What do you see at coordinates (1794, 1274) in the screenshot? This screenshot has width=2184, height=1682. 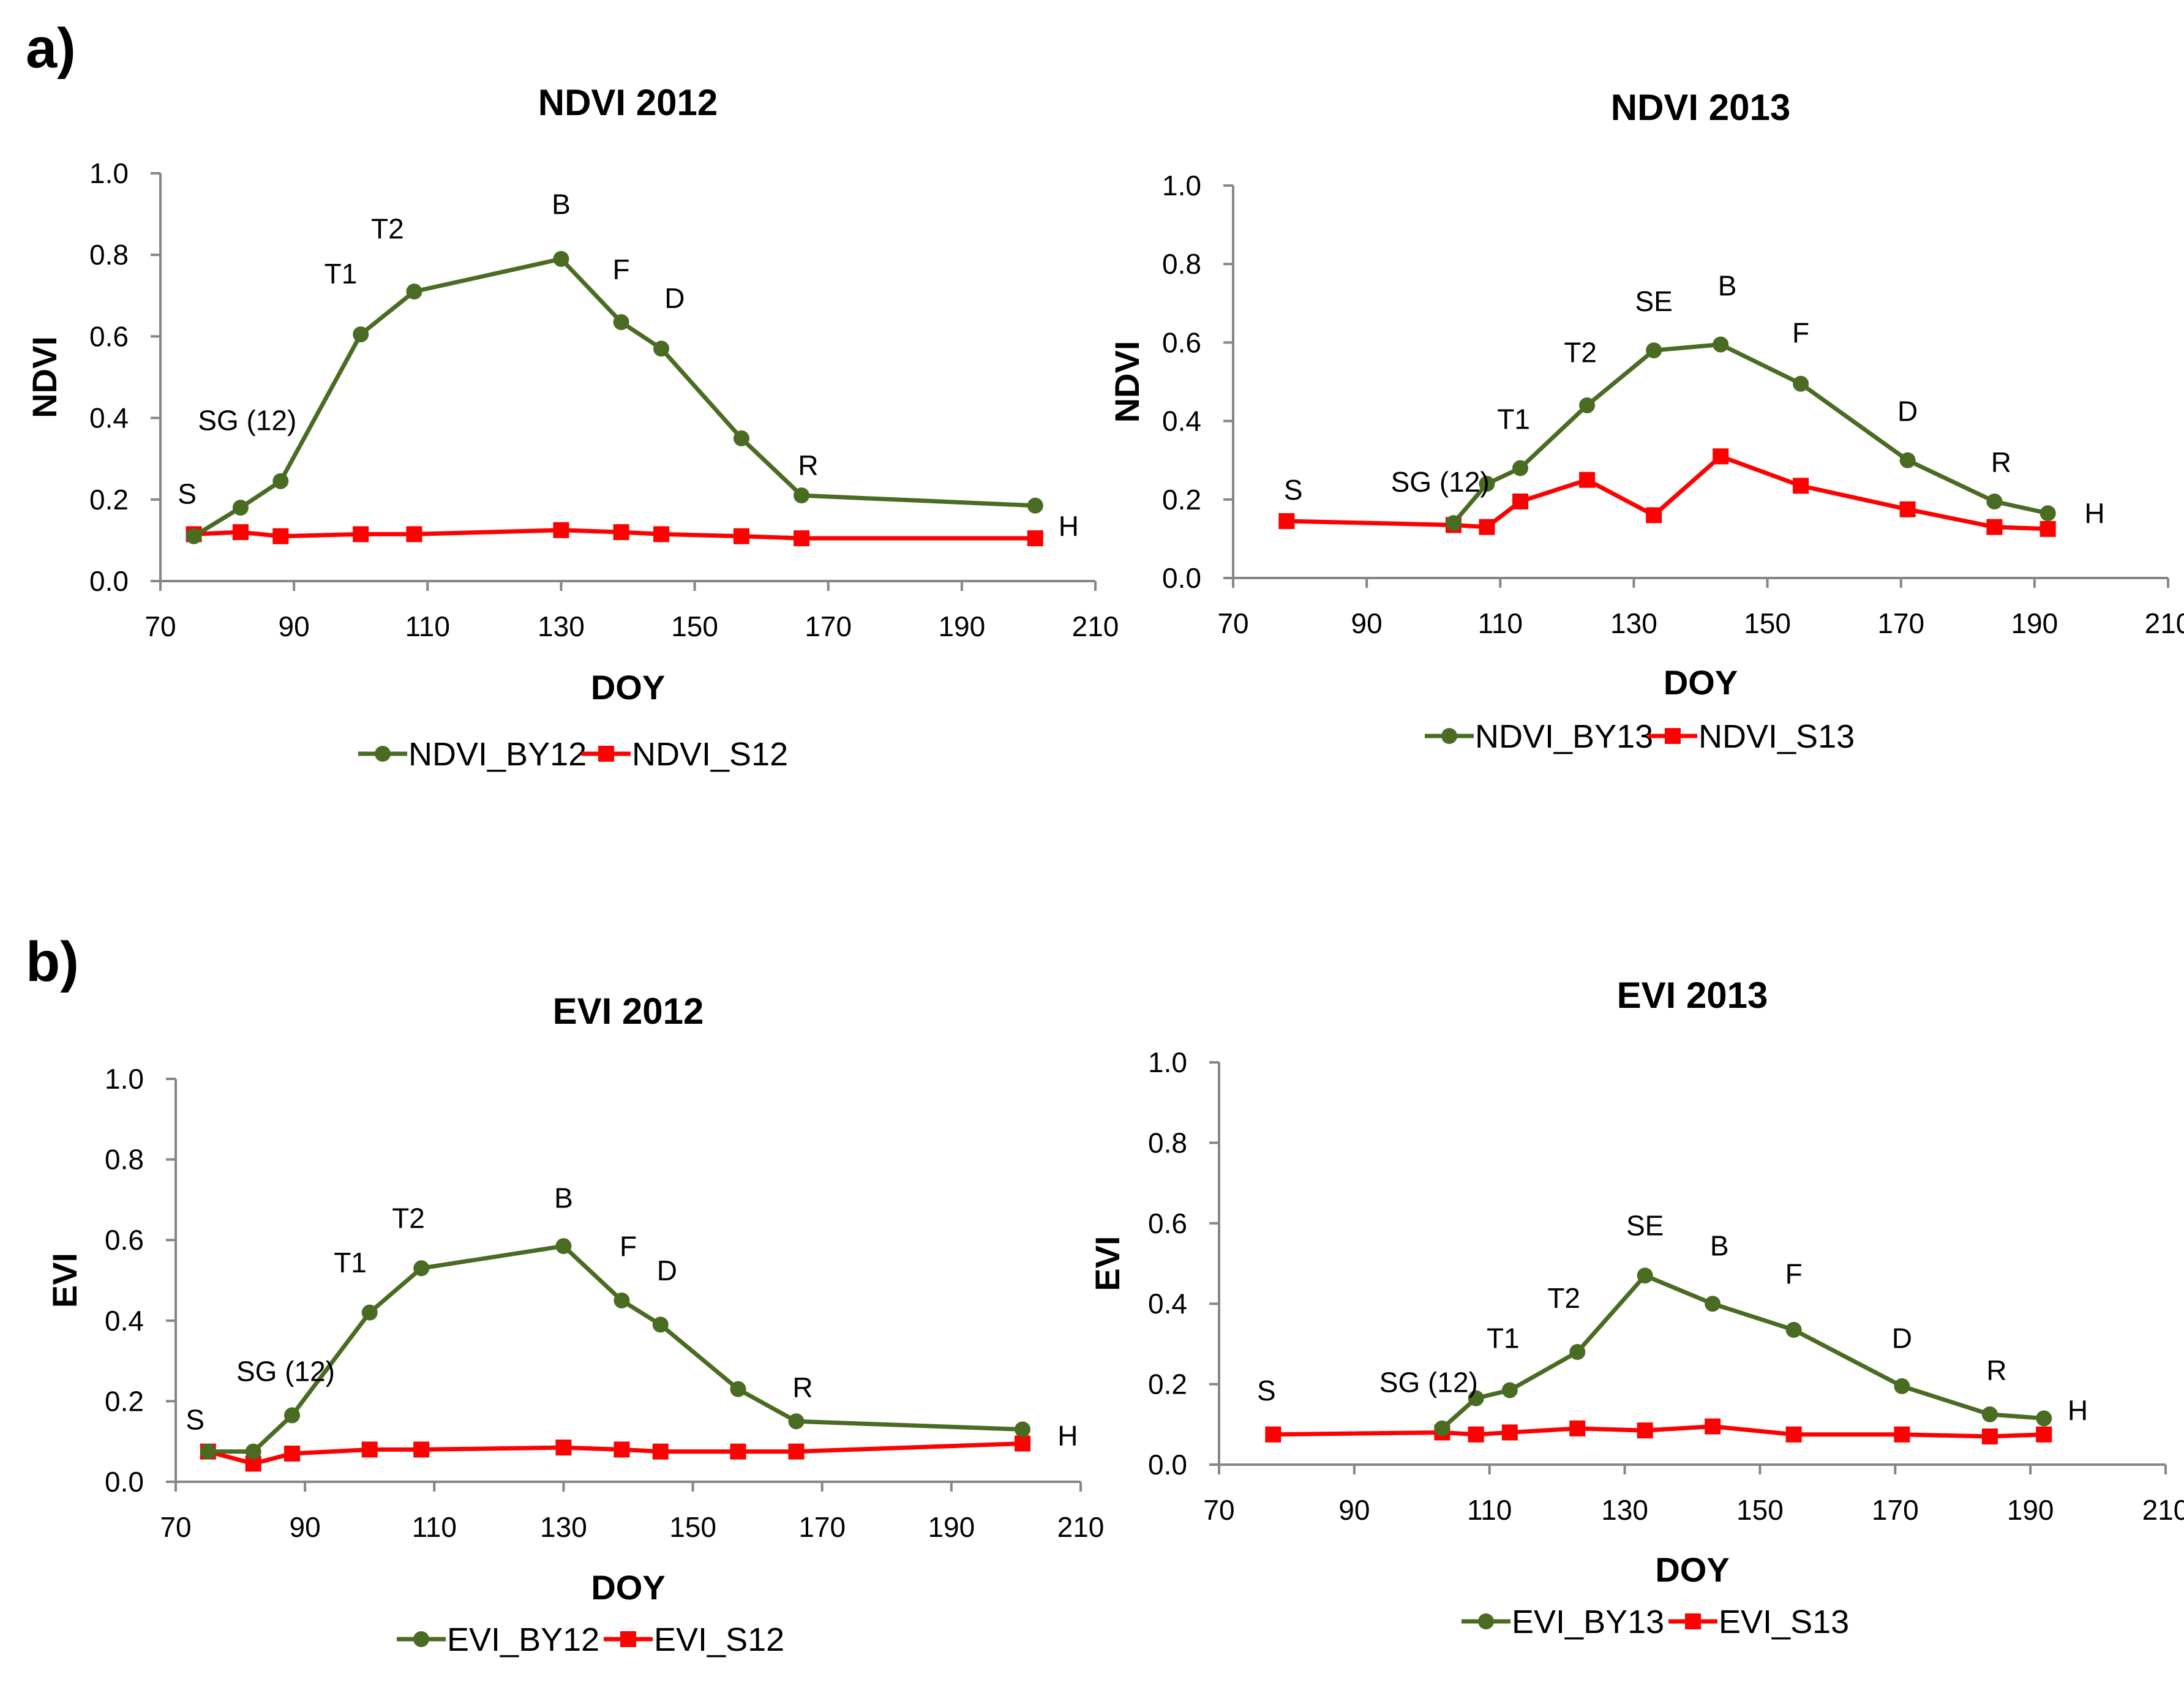 I see `stage-label: F` at bounding box center [1794, 1274].